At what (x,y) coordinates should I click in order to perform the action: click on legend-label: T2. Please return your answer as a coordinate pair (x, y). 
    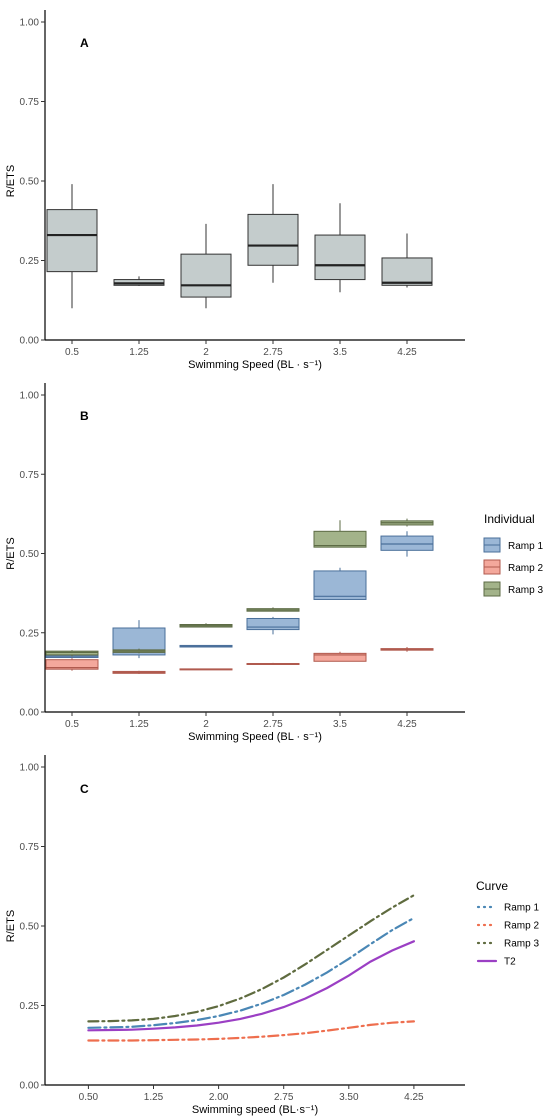
    Looking at the image, I should click on (510, 962).